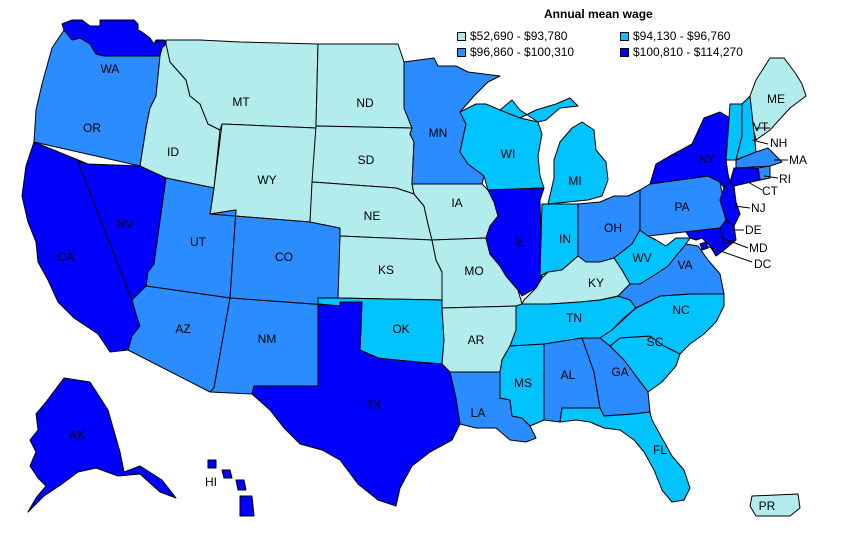 This screenshot has width=864, height=535. I want to click on state-label-id: ID, so click(173, 152).